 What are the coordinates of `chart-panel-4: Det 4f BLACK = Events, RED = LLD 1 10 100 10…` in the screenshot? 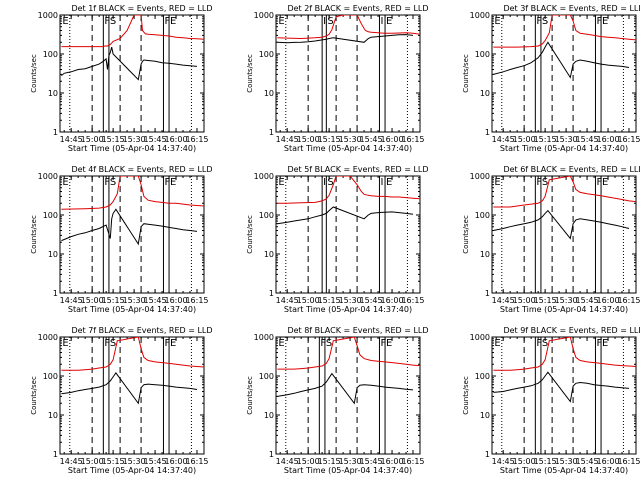 It's located at (121, 239).